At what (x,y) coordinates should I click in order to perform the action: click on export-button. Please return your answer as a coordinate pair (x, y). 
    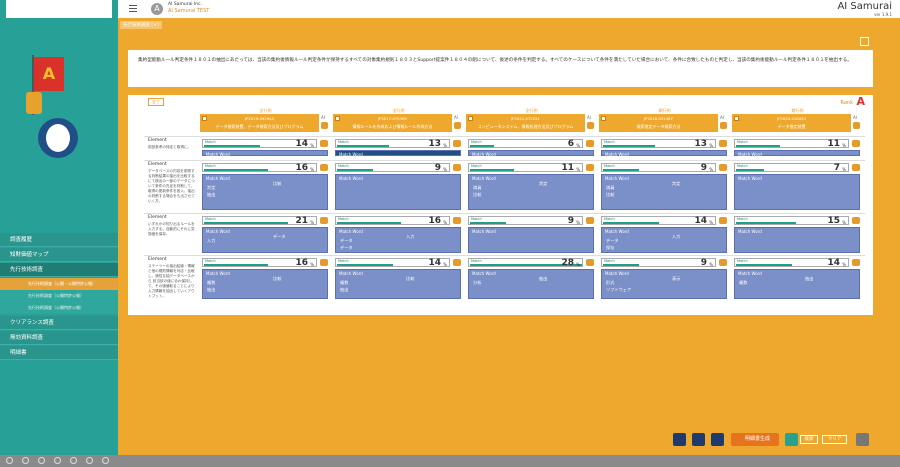
    Looking at the image, I should click on (698, 439).